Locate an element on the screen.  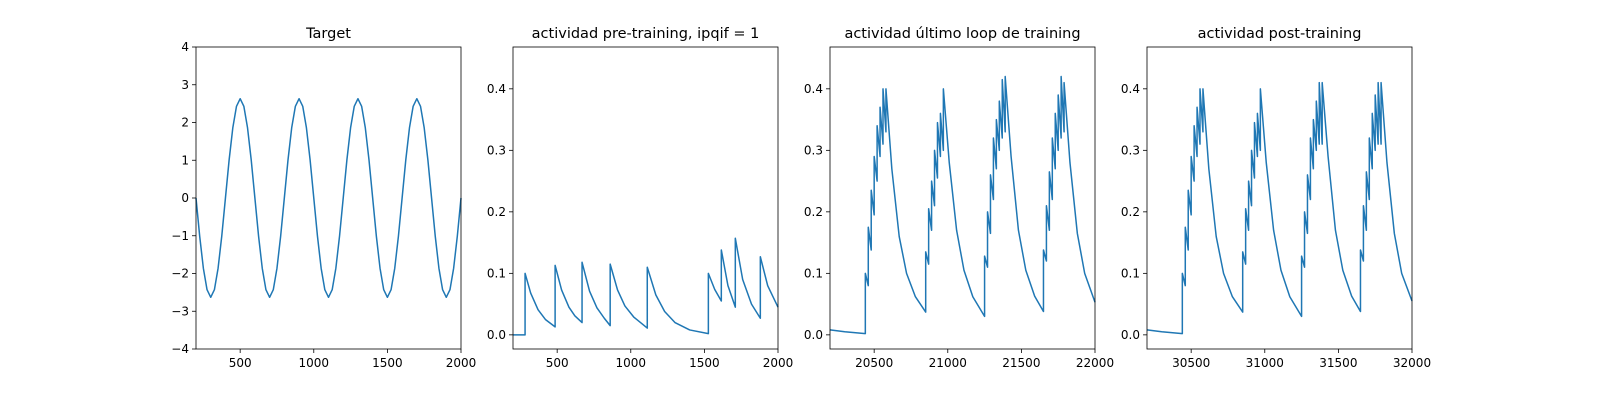
y-tick-label: 1 is located at coordinates (185, 160).